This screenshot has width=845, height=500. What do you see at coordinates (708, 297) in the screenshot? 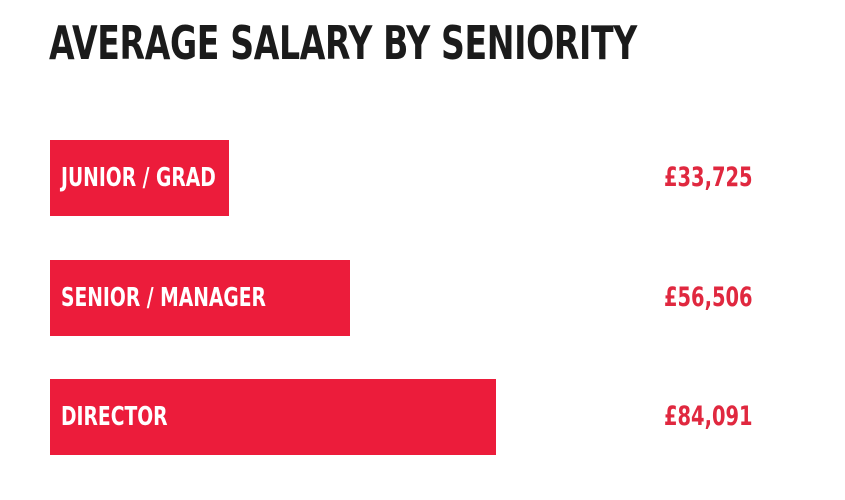
I see `value-label: £56,506` at bounding box center [708, 297].